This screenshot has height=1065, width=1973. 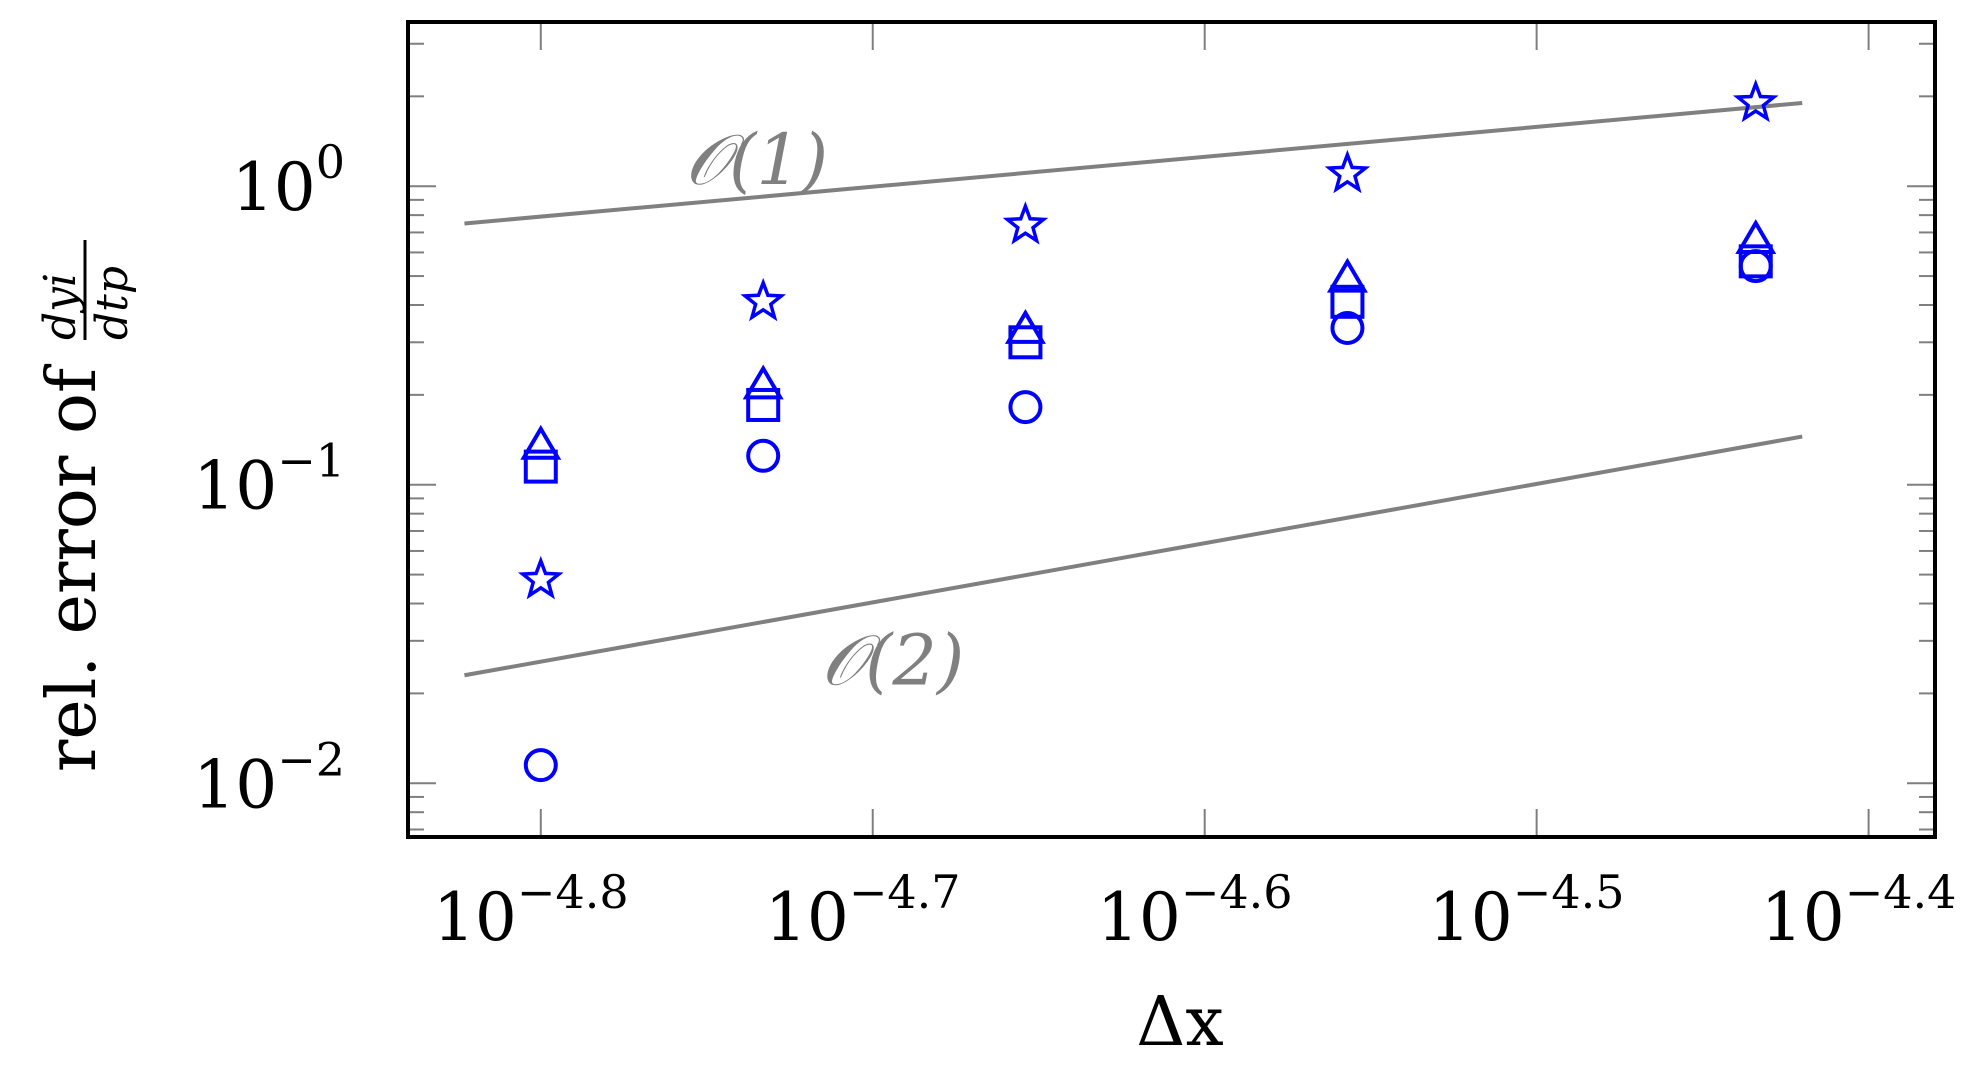 What do you see at coordinates (573, 892) in the screenshot?
I see `x-tick-label-exponent: −4.8` at bounding box center [573, 892].